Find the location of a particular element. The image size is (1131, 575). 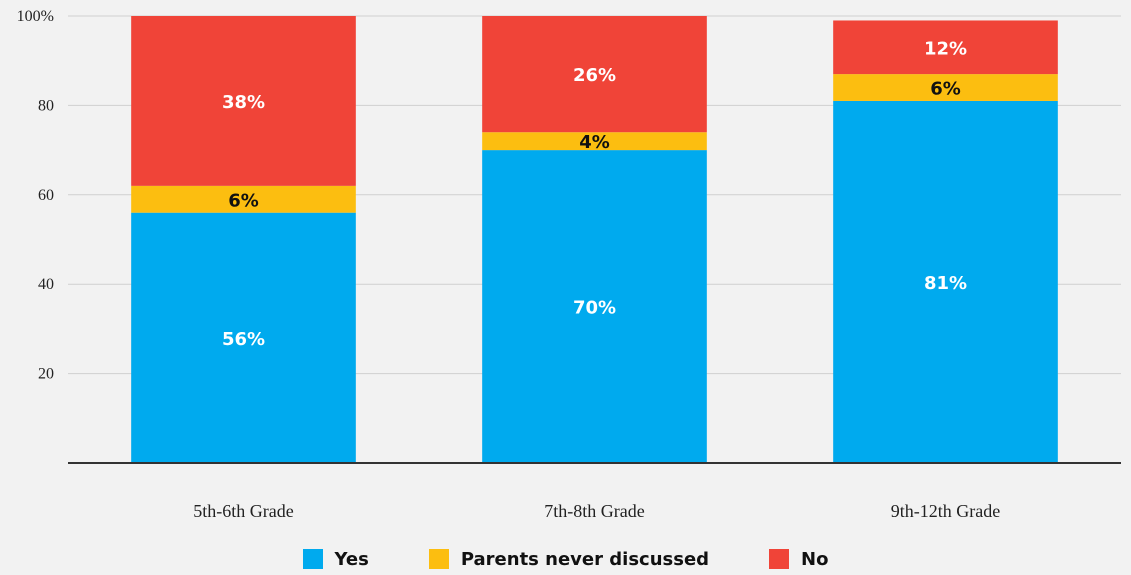

x-tick-label: 5th-6th Grade is located at coordinates (243, 511).